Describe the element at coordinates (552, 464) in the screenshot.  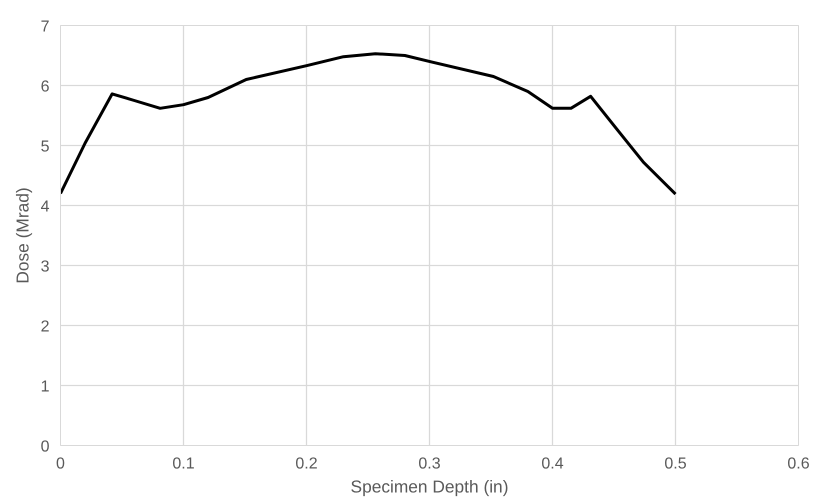
I see `x-tick-label: 0.4` at that location.